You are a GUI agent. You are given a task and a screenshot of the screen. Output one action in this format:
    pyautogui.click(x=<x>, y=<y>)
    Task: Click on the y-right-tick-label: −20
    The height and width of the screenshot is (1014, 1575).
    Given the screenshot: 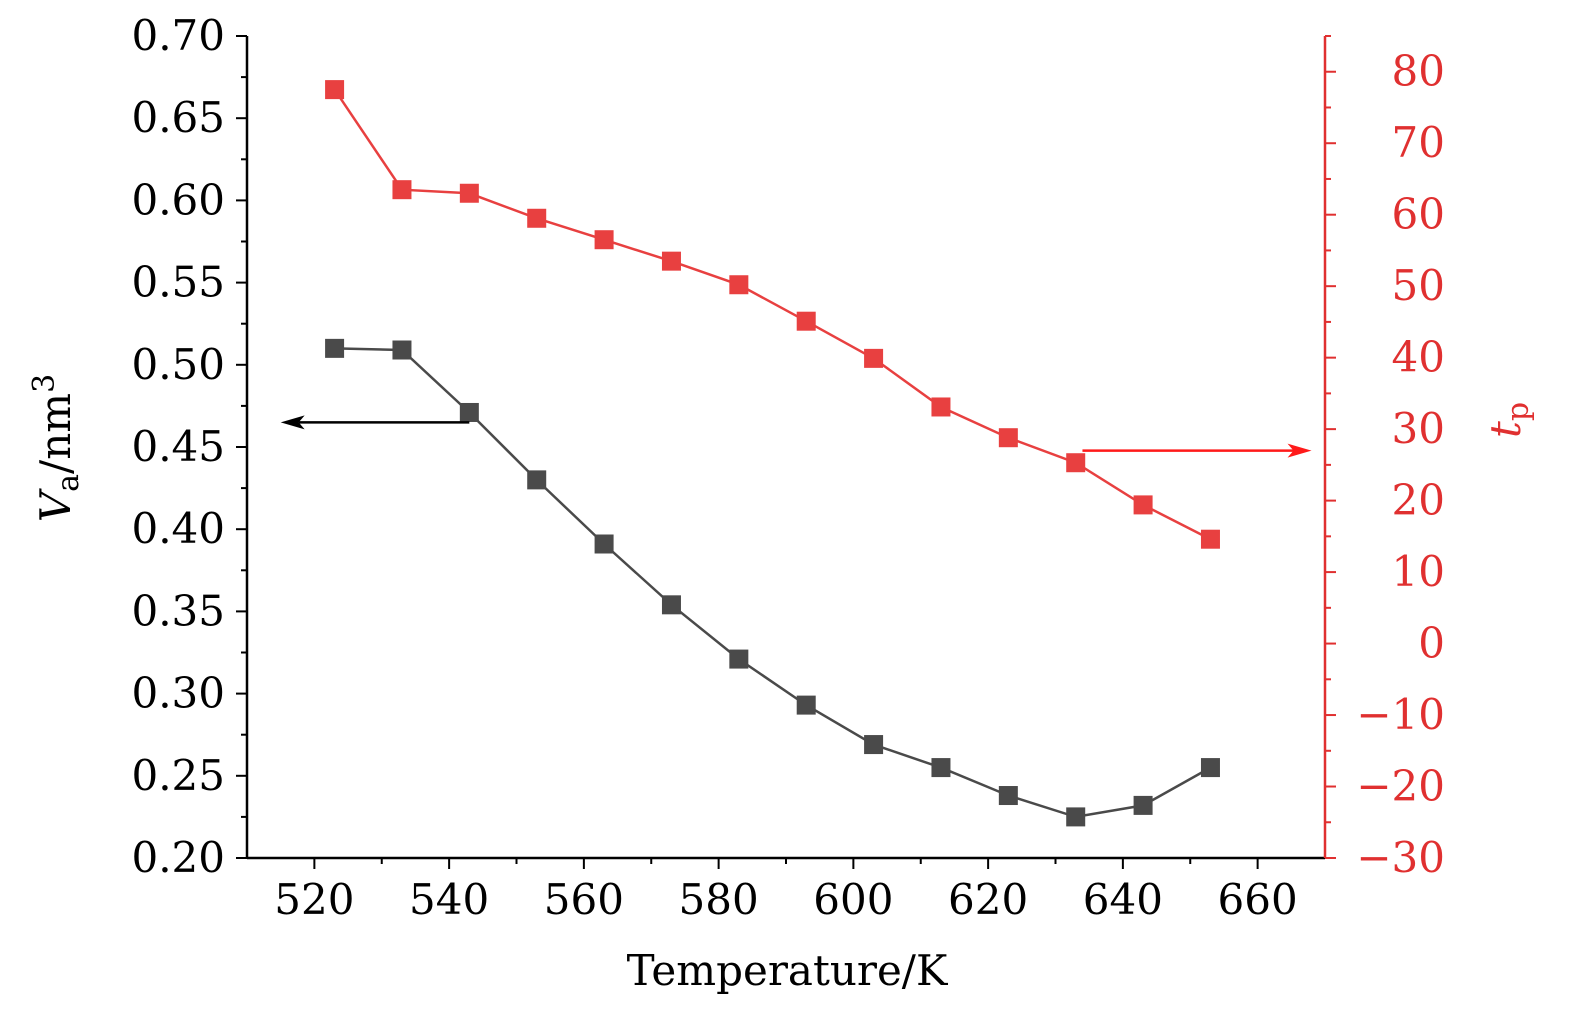 What is the action you would take?
    pyautogui.click(x=1400, y=786)
    